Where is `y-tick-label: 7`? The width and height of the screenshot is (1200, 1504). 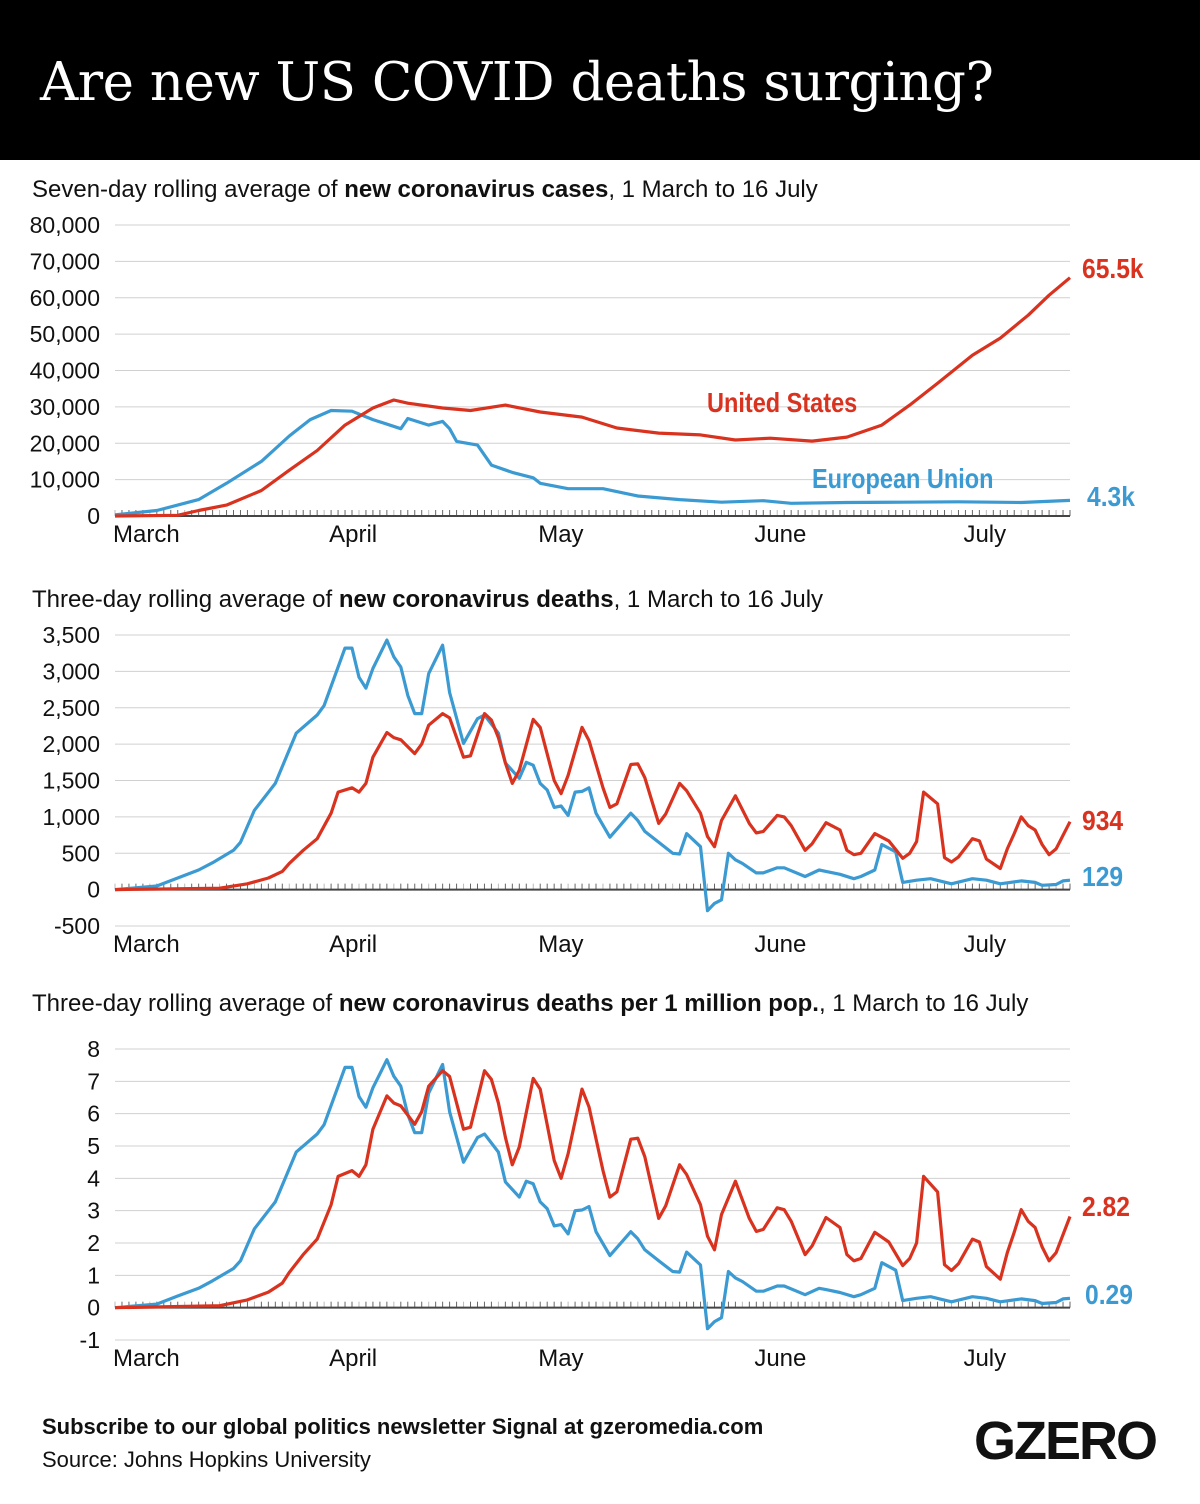 y-tick-label: 7 is located at coordinates (93, 1081).